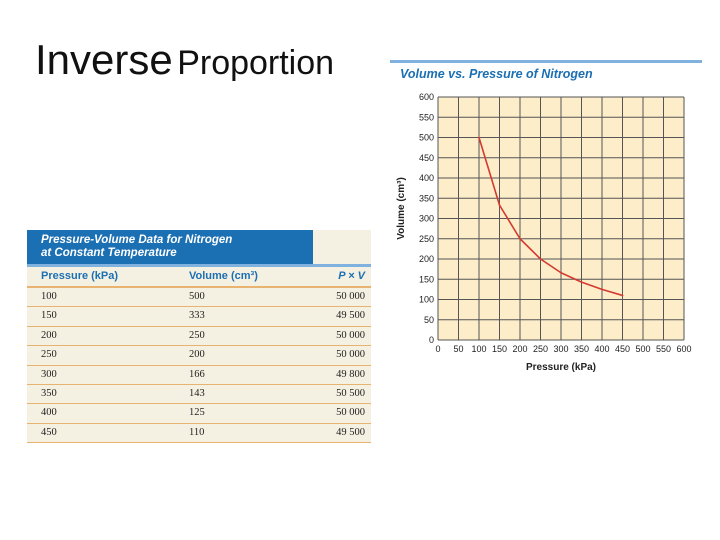 The height and width of the screenshot is (540, 720). I want to click on pv-cell: 49 800, so click(350, 374).